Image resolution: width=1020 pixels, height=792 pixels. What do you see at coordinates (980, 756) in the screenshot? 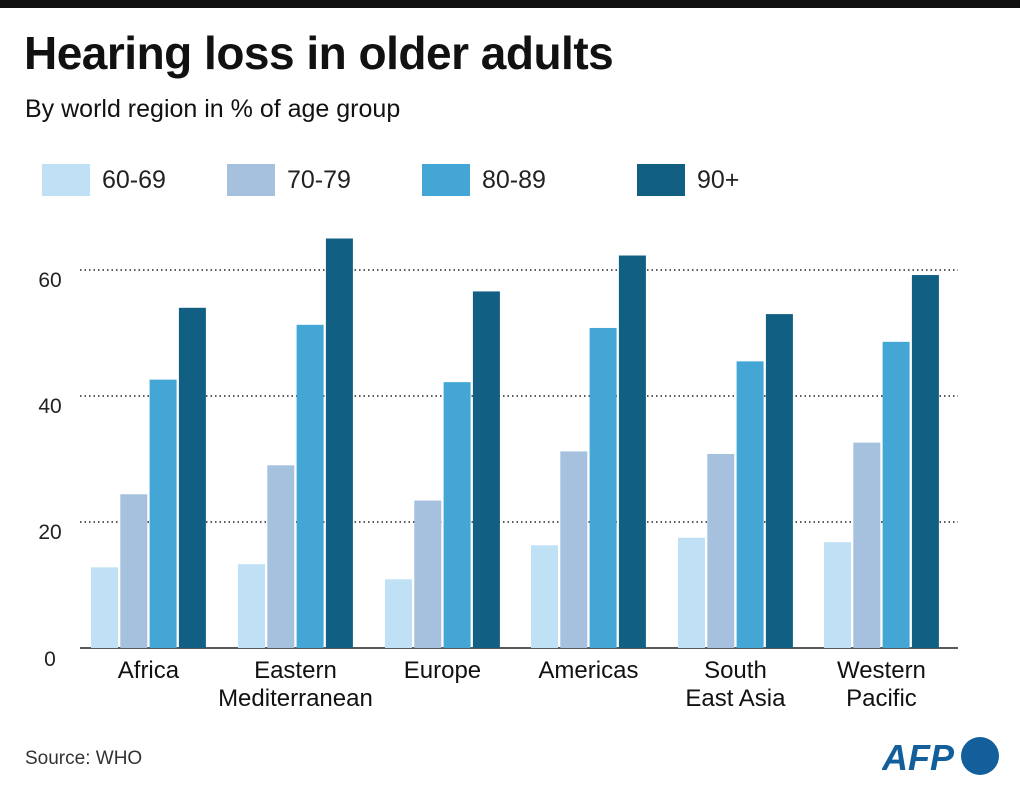
I see `afp-logo-circle` at bounding box center [980, 756].